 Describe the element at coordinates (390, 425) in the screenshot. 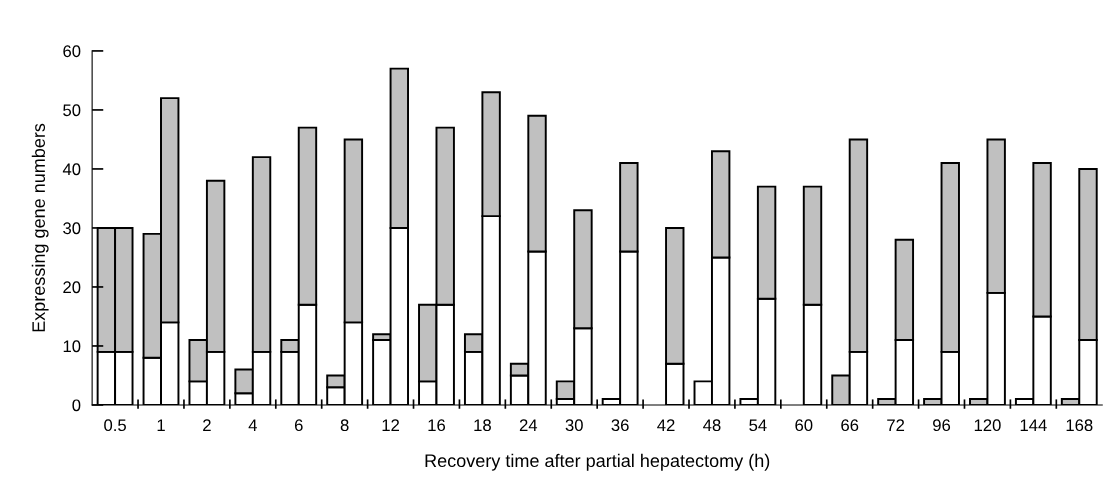

I see `x-tick-label: 12` at that location.